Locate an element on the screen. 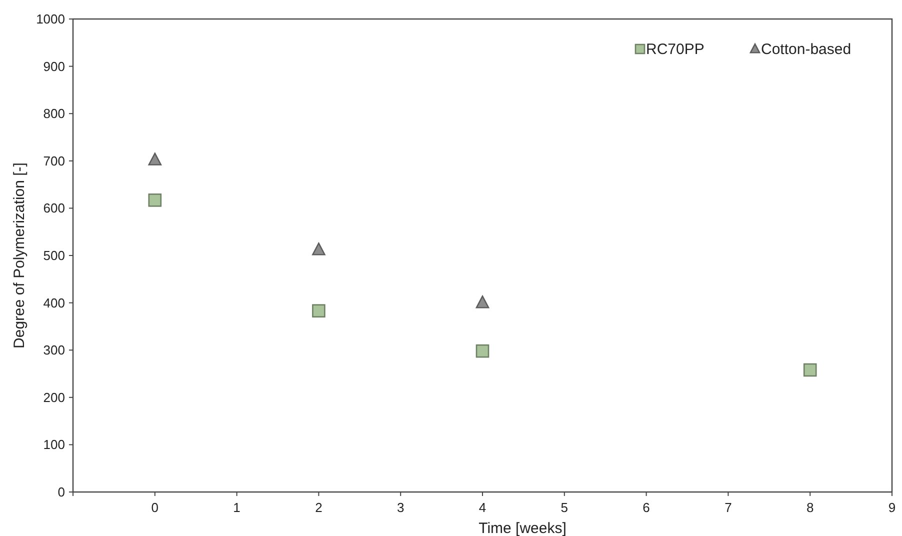 This screenshot has height=536, width=902. x-tick-label: 2 is located at coordinates (318, 507).